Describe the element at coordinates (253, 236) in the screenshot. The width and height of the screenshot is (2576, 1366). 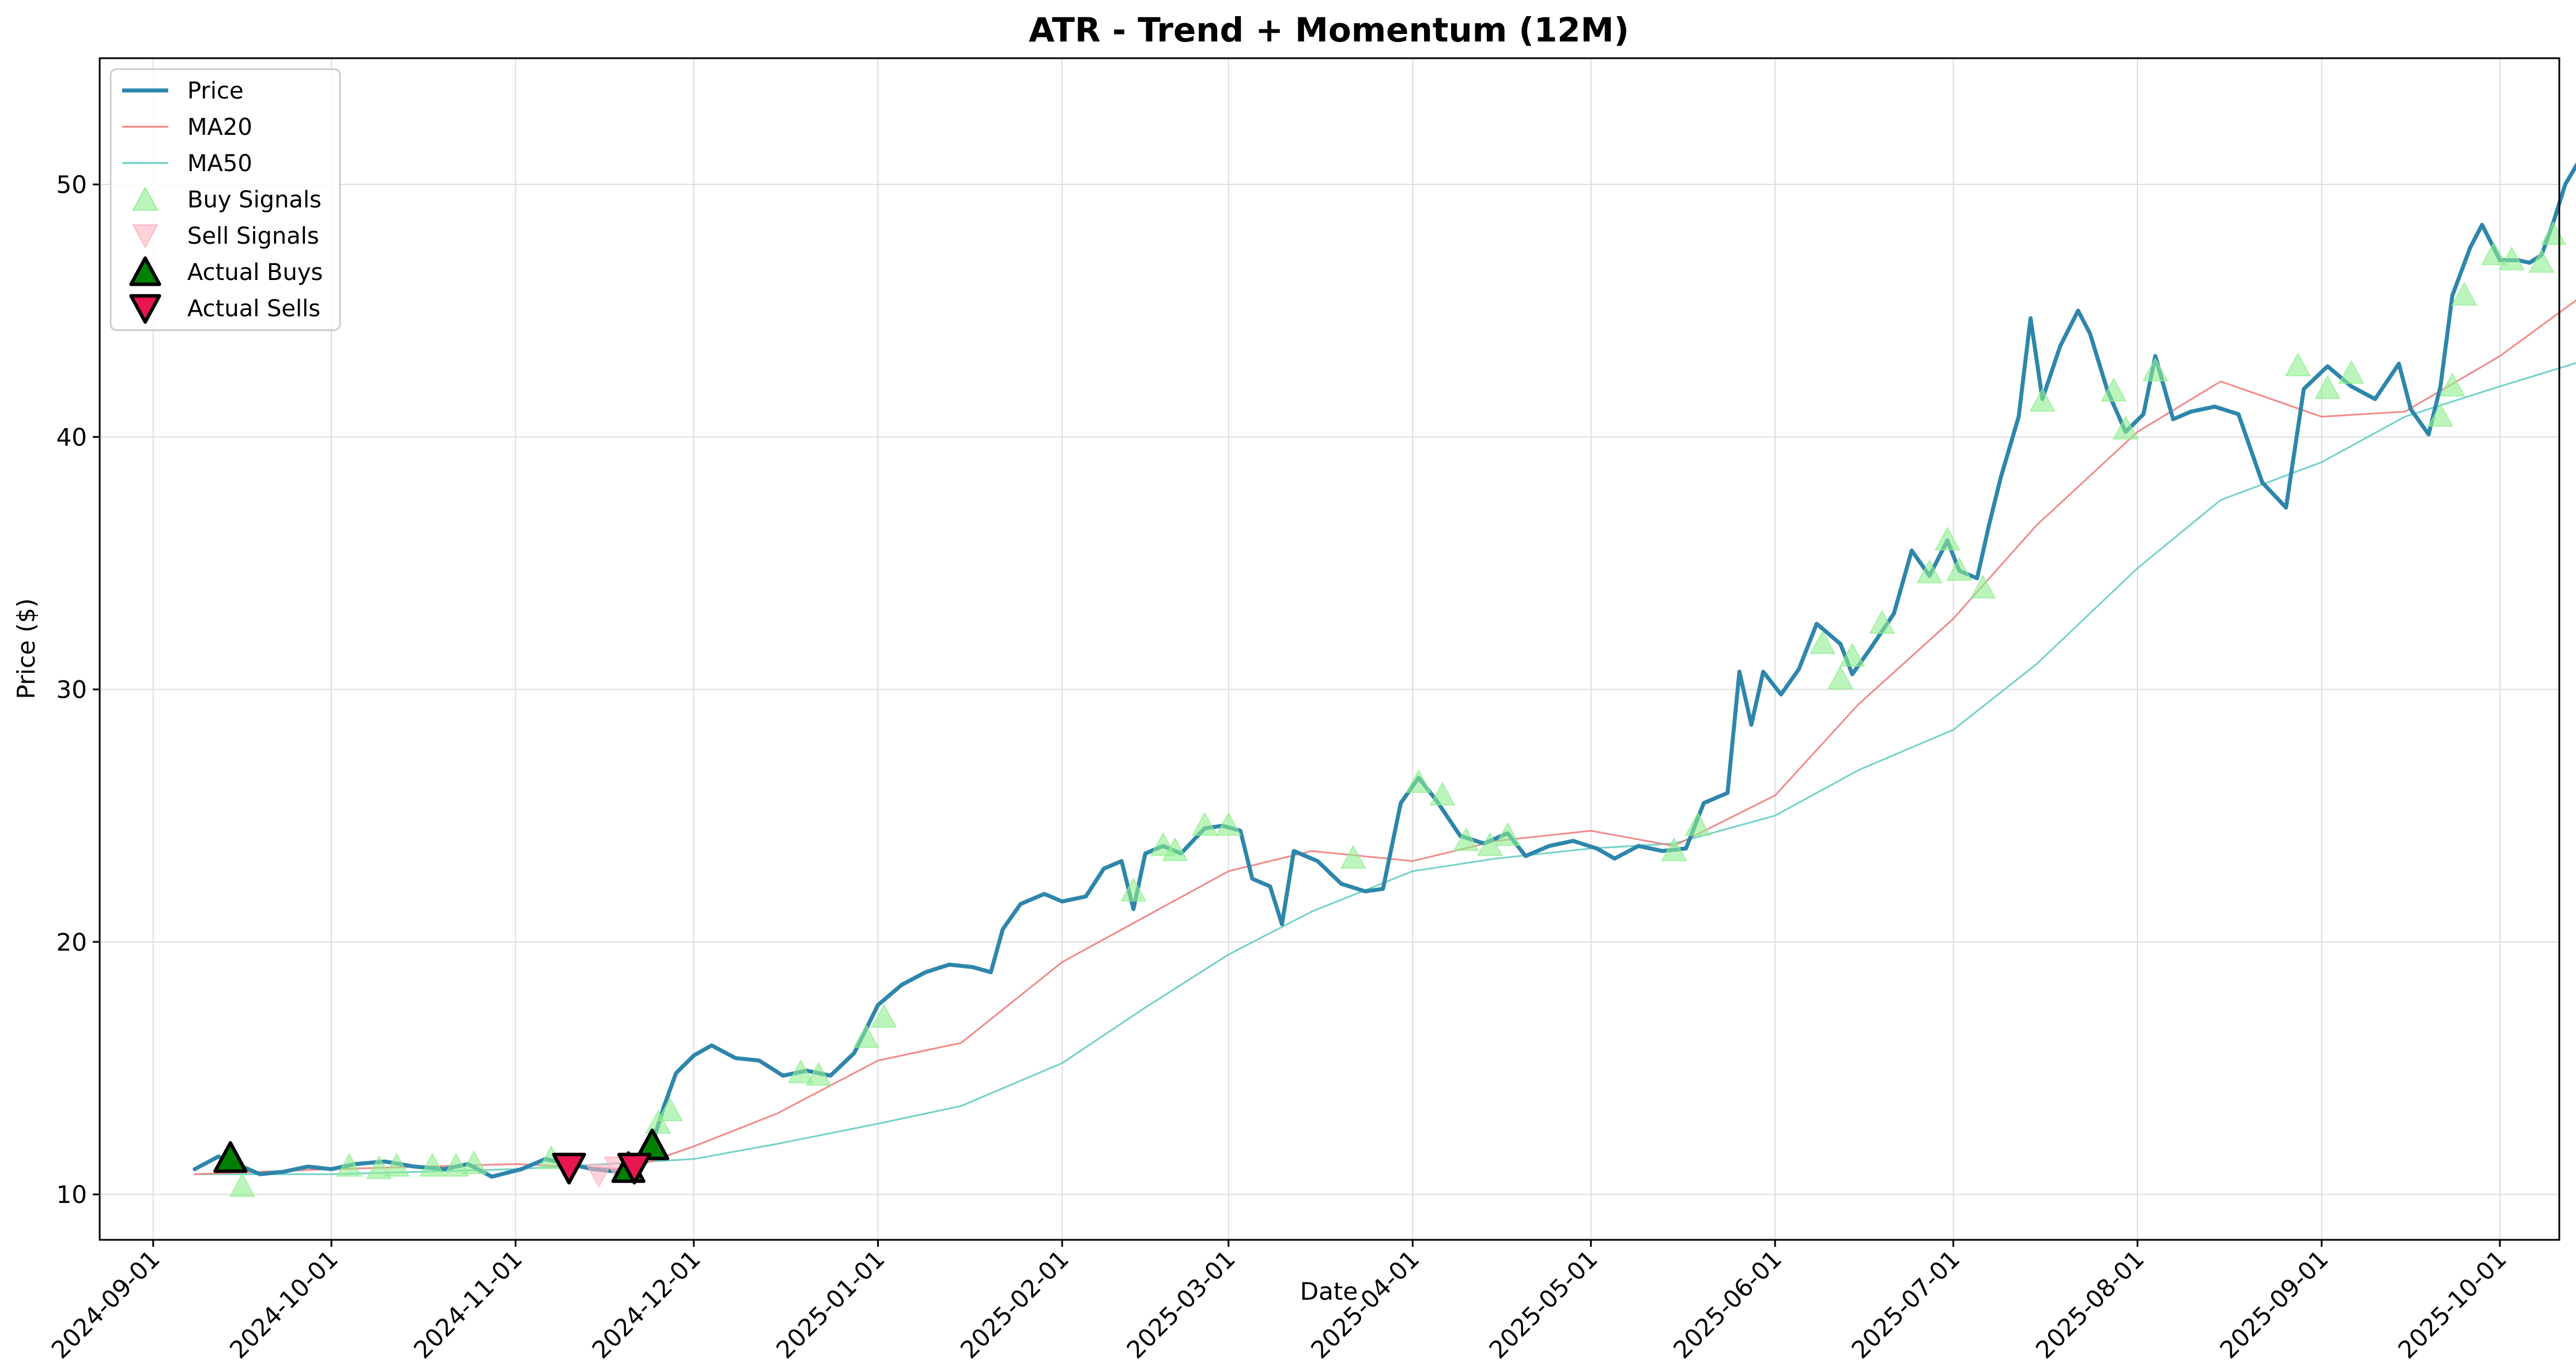
I see `legend-label: Sell Signals` at that location.